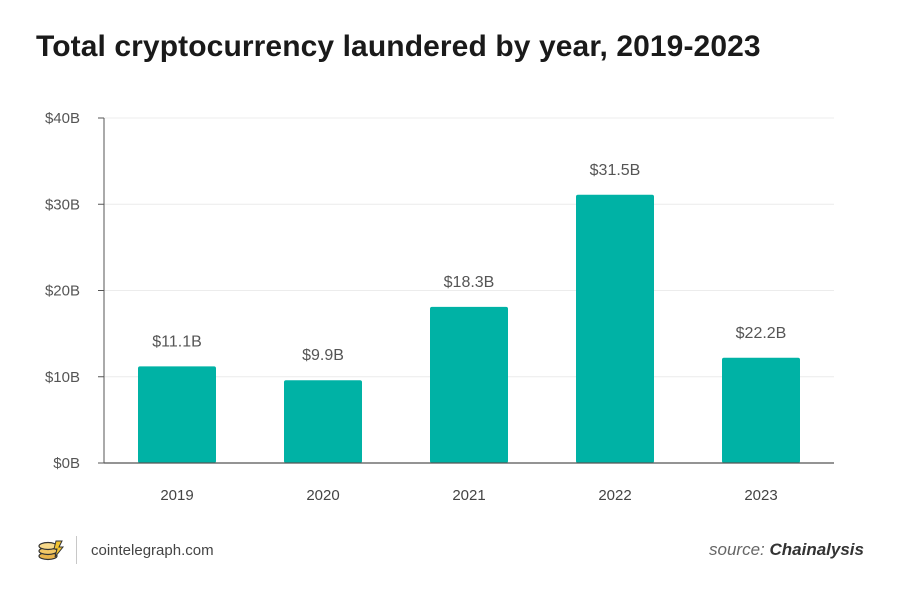 Image resolution: width=902 pixels, height=600 pixels. What do you see at coordinates (468, 495) in the screenshot?
I see `x-tick-label: 2021` at bounding box center [468, 495].